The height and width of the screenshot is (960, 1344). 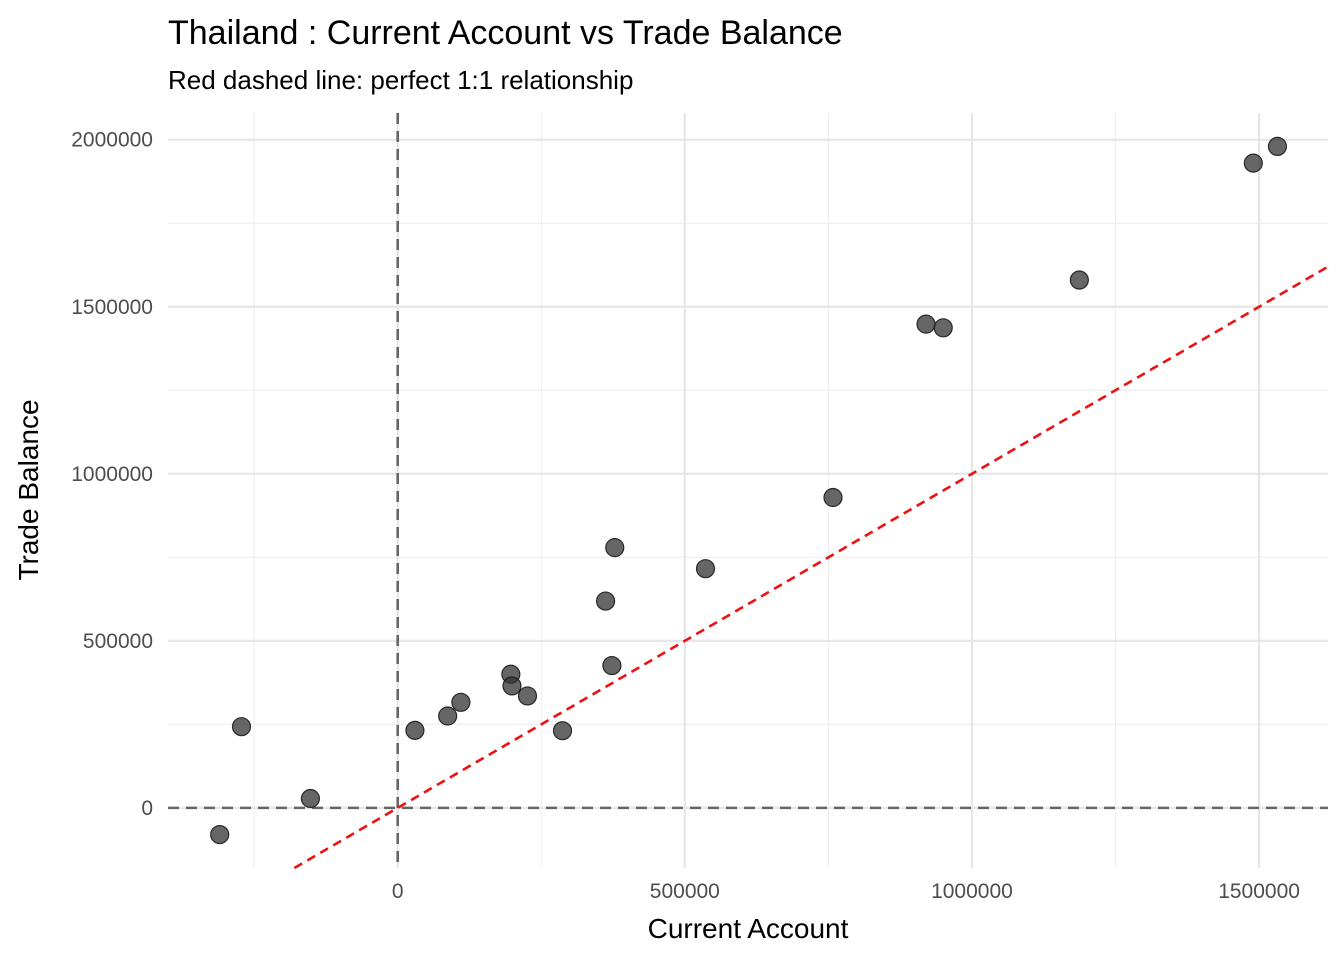 I want to click on y-axis-ticks: 0 500000 1000000 1500000 2000000, so click(x=112, y=474).